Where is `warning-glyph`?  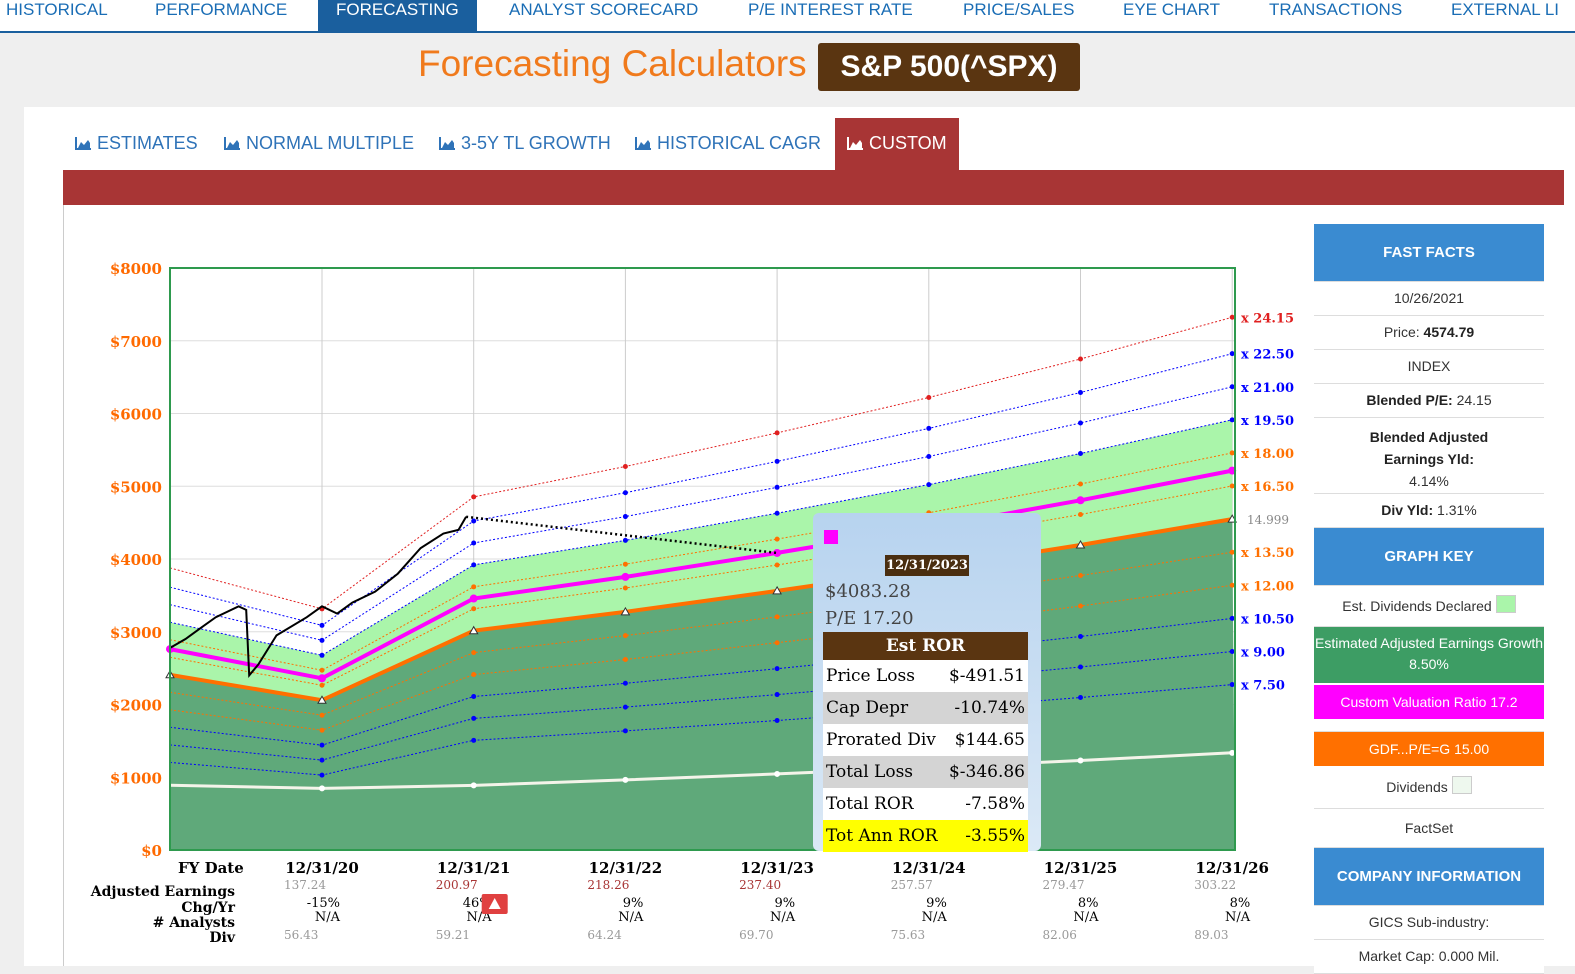
warning-glyph is located at coordinates (494, 903).